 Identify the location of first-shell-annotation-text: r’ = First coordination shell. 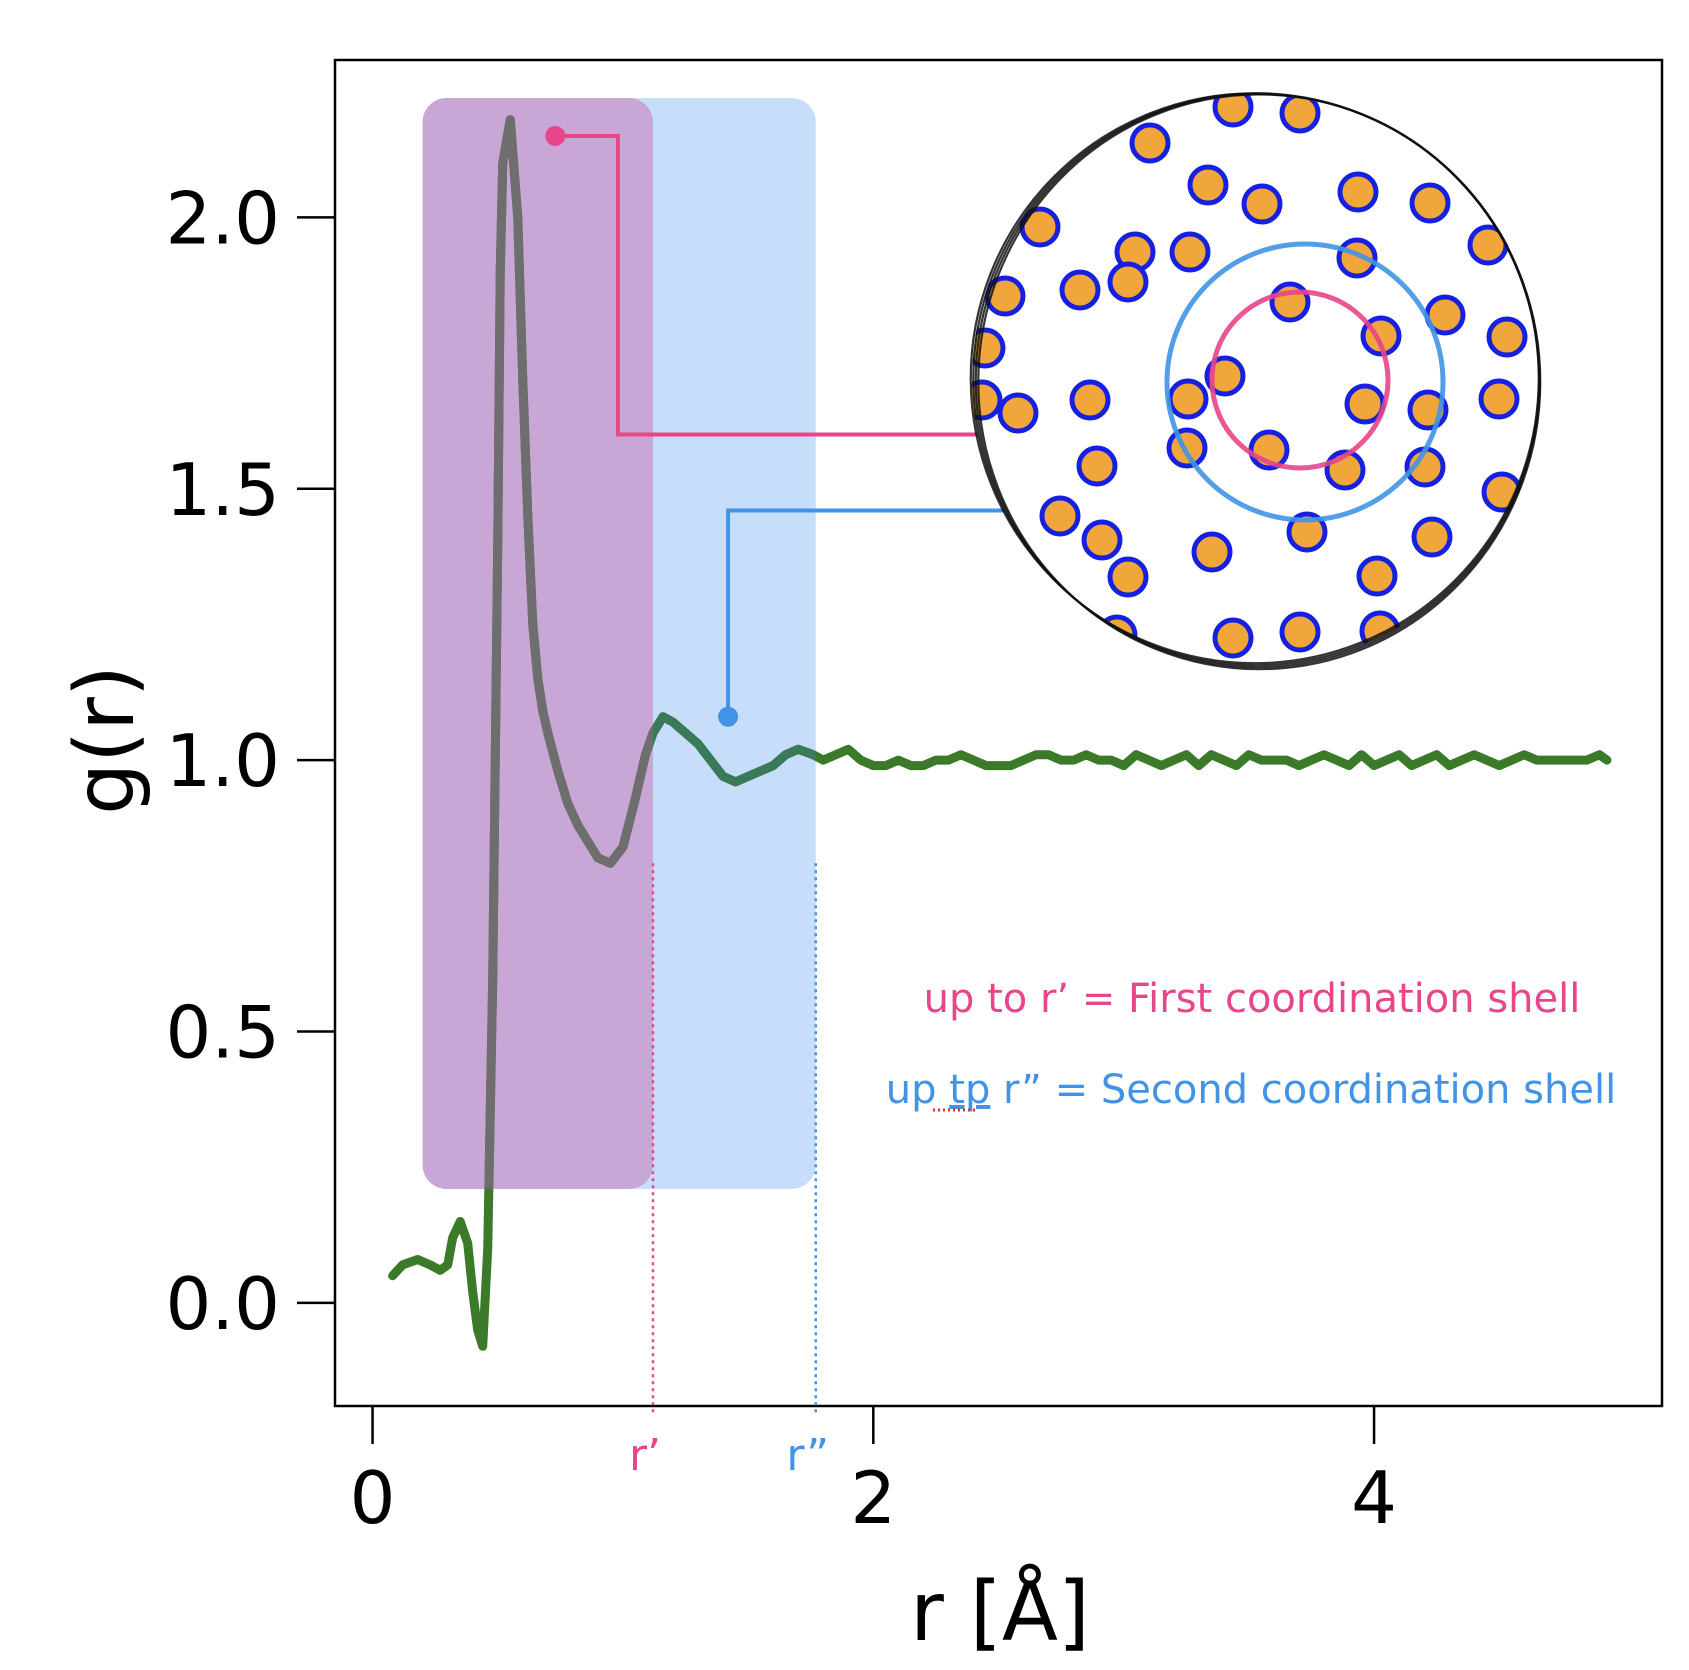
(1310, 999).